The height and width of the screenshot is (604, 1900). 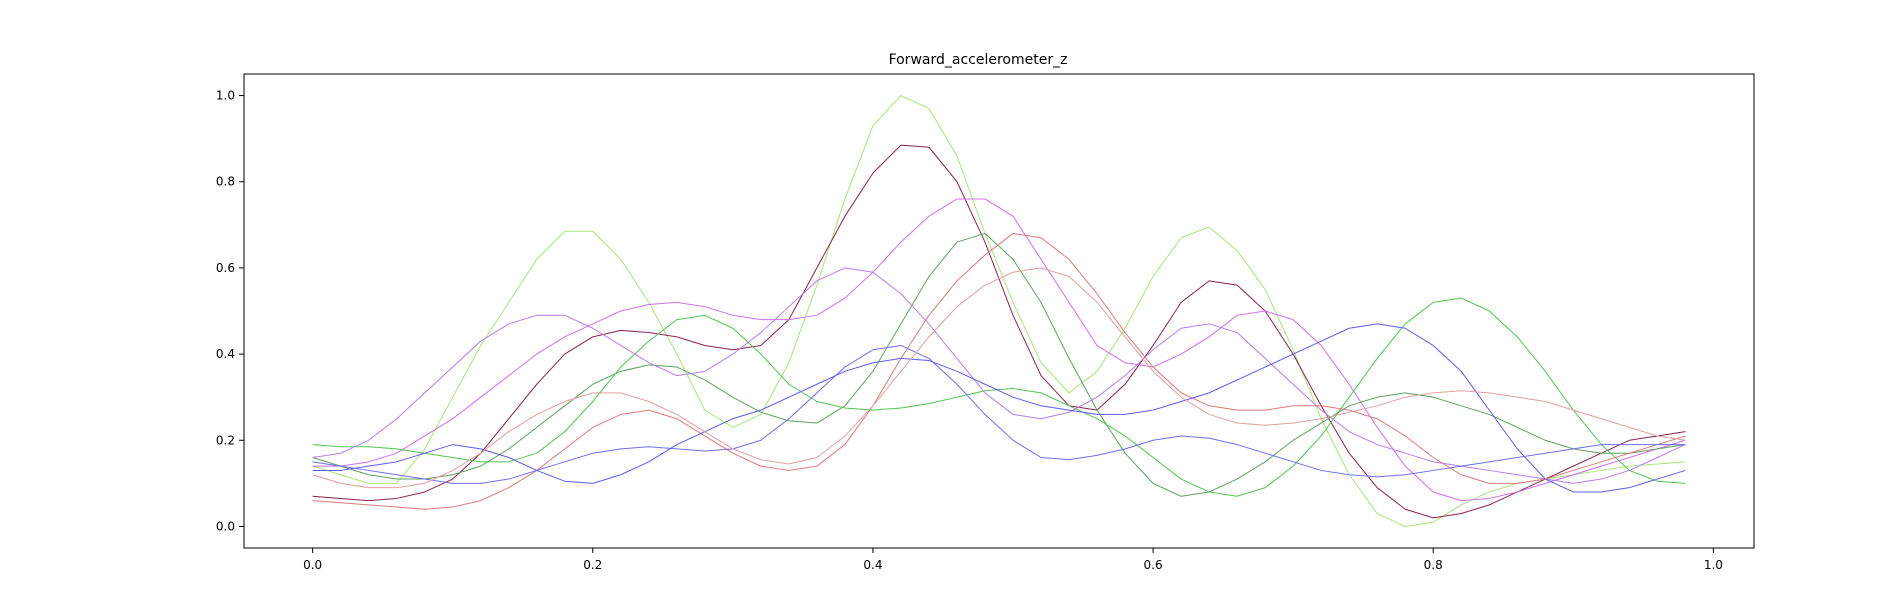 What do you see at coordinates (225, 354) in the screenshot?
I see `y-tick-label: 0.4` at bounding box center [225, 354].